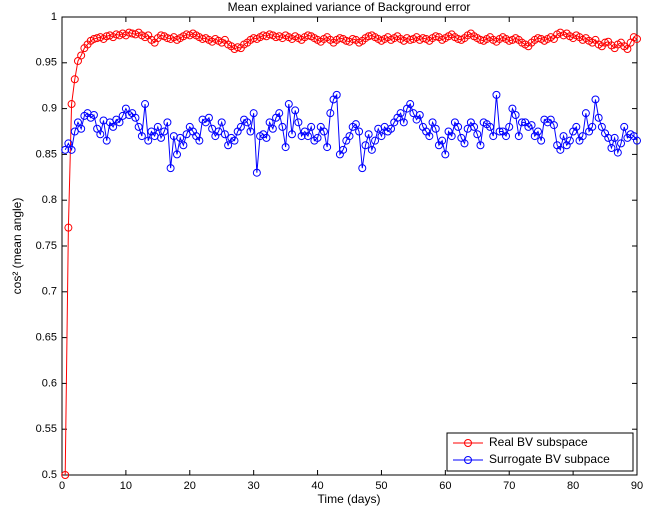  I want to click on x-tick-label: 50, so click(381, 486).